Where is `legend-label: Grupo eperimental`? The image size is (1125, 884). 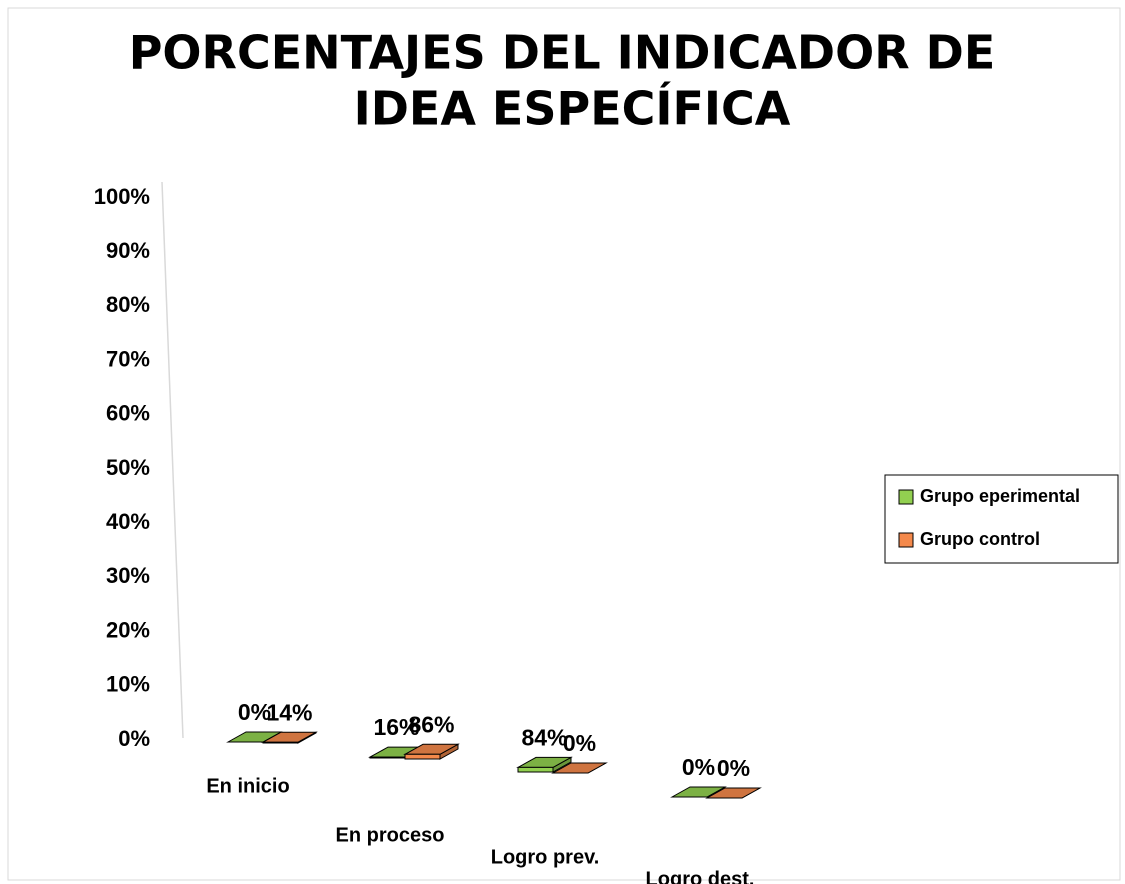
legend-label: Grupo eperimental is located at coordinates (1000, 496).